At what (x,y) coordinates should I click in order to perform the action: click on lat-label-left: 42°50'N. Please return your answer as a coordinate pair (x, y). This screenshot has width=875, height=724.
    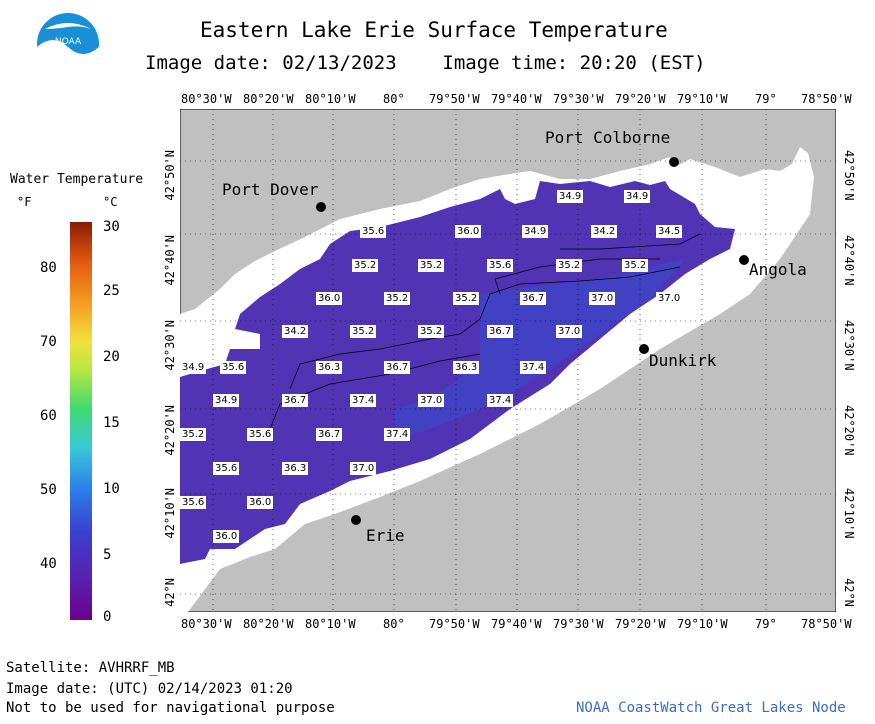
    Looking at the image, I should click on (170, 175).